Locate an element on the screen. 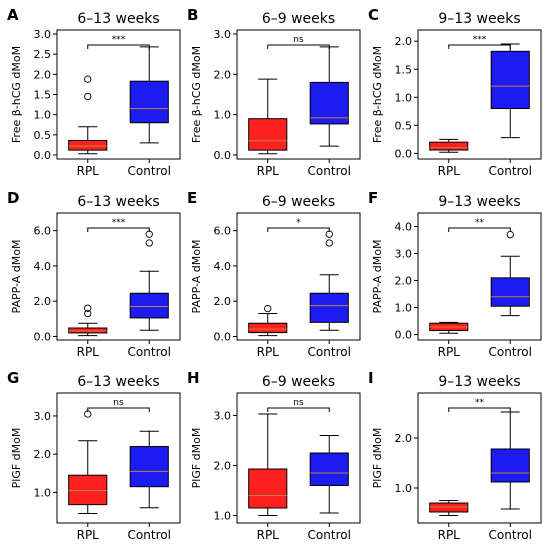 This screenshot has width=550, height=544. panel-I: I 9–13 weeks PlGF dMoM 1.0 2.0 RPL Control ** is located at coordinates (455, 455).